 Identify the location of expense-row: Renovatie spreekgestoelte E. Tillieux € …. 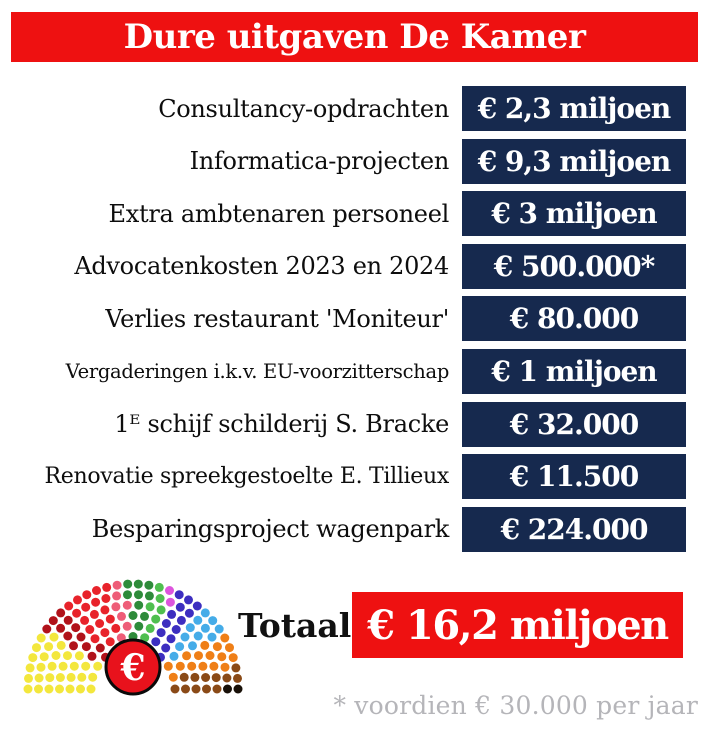
(343, 477).